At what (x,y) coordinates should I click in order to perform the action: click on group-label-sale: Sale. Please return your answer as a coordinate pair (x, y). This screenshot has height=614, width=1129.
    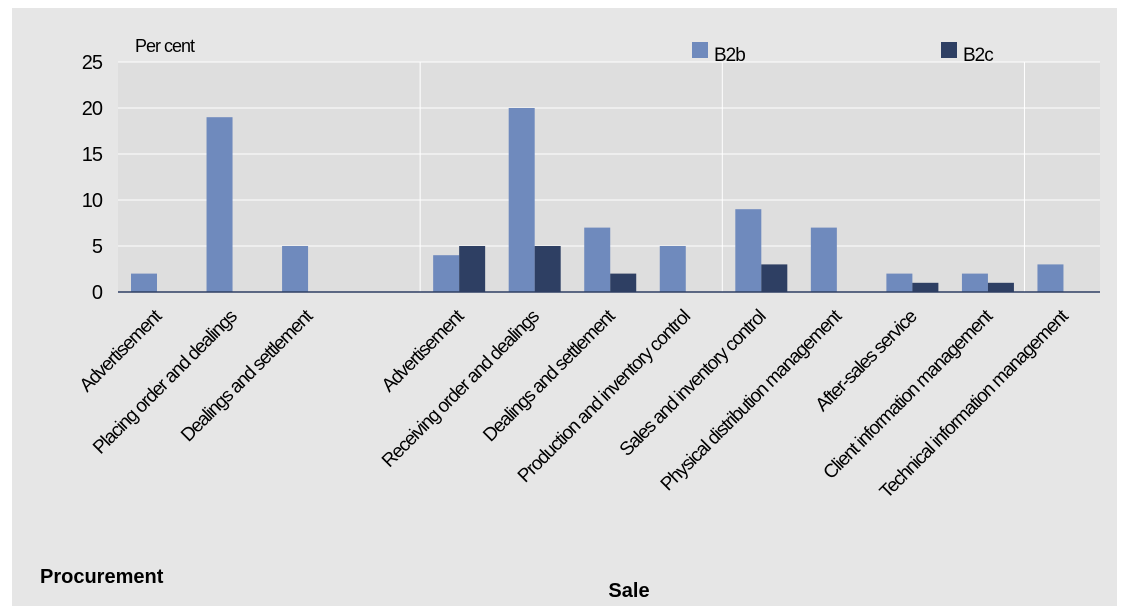
    Looking at the image, I should click on (628, 591).